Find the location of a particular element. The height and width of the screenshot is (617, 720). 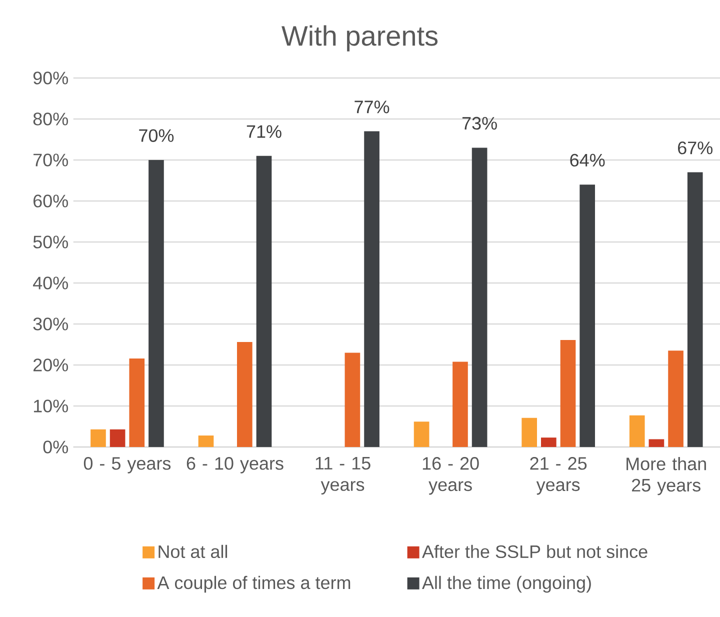

y-tick-label: 30% is located at coordinates (50, 324).